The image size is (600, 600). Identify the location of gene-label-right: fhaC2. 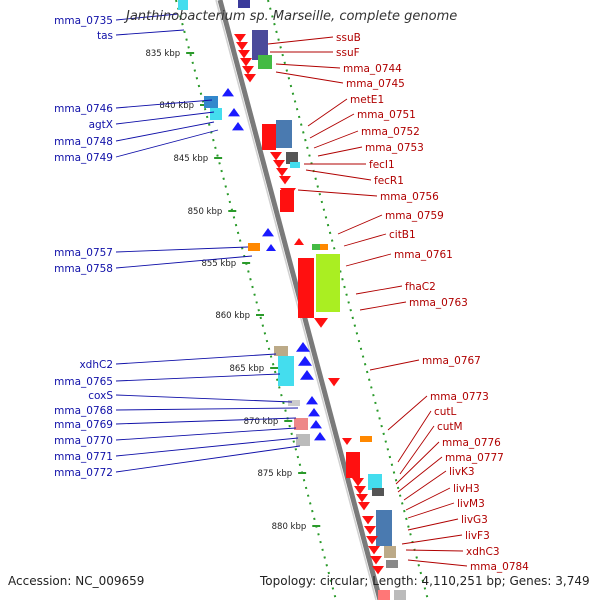
(420, 287).